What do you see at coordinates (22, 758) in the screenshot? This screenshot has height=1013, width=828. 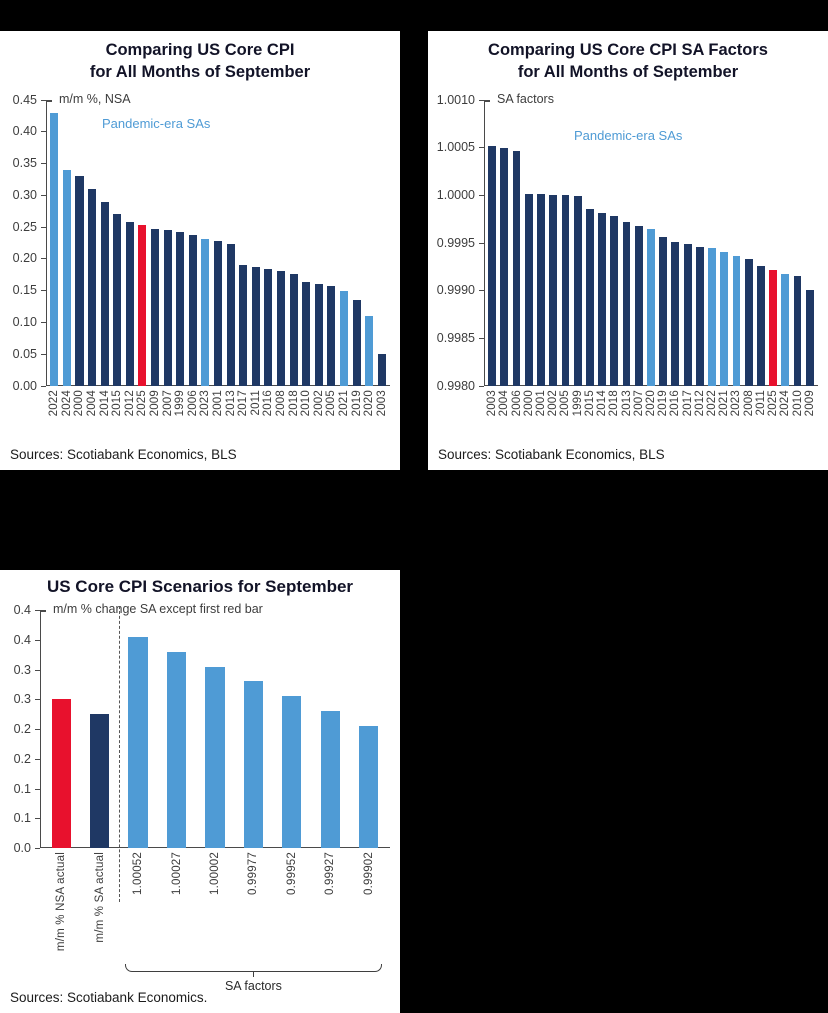 I see `y-tick-label: 0.2` at bounding box center [22, 758].